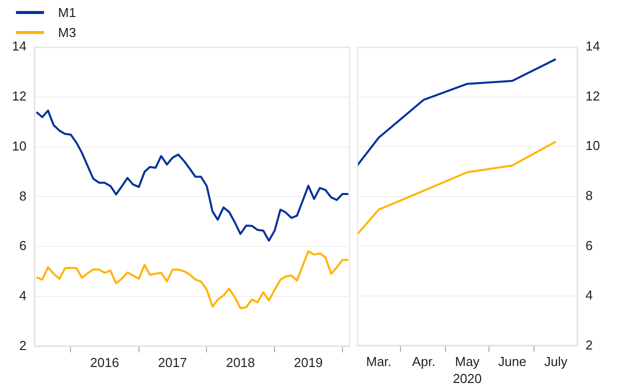 This screenshot has width=620, height=387. Describe the element at coordinates (512, 362) in the screenshot. I see `x-tick-label: June` at that location.